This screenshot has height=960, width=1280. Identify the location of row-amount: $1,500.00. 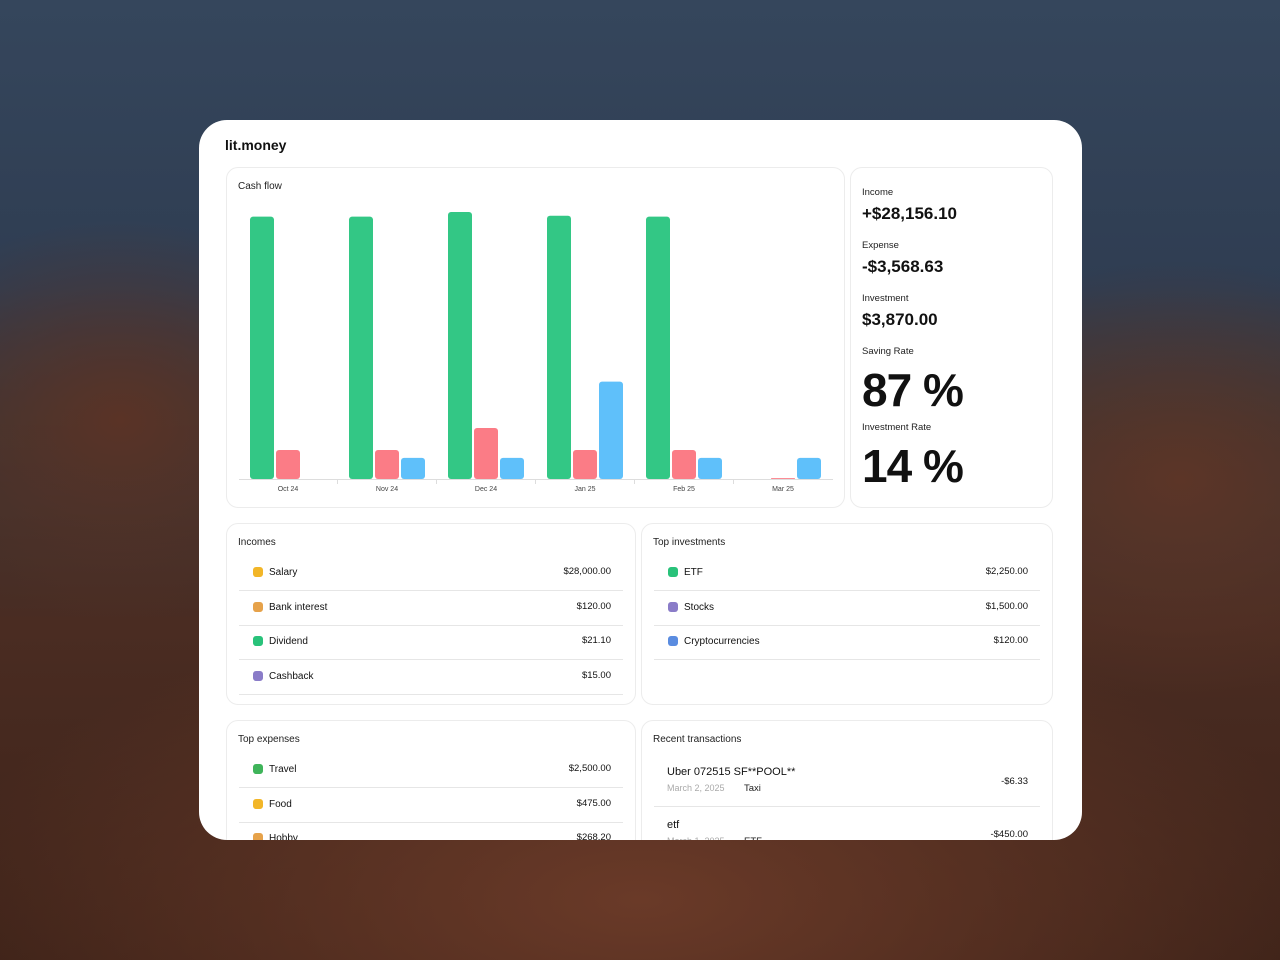
(1006, 606).